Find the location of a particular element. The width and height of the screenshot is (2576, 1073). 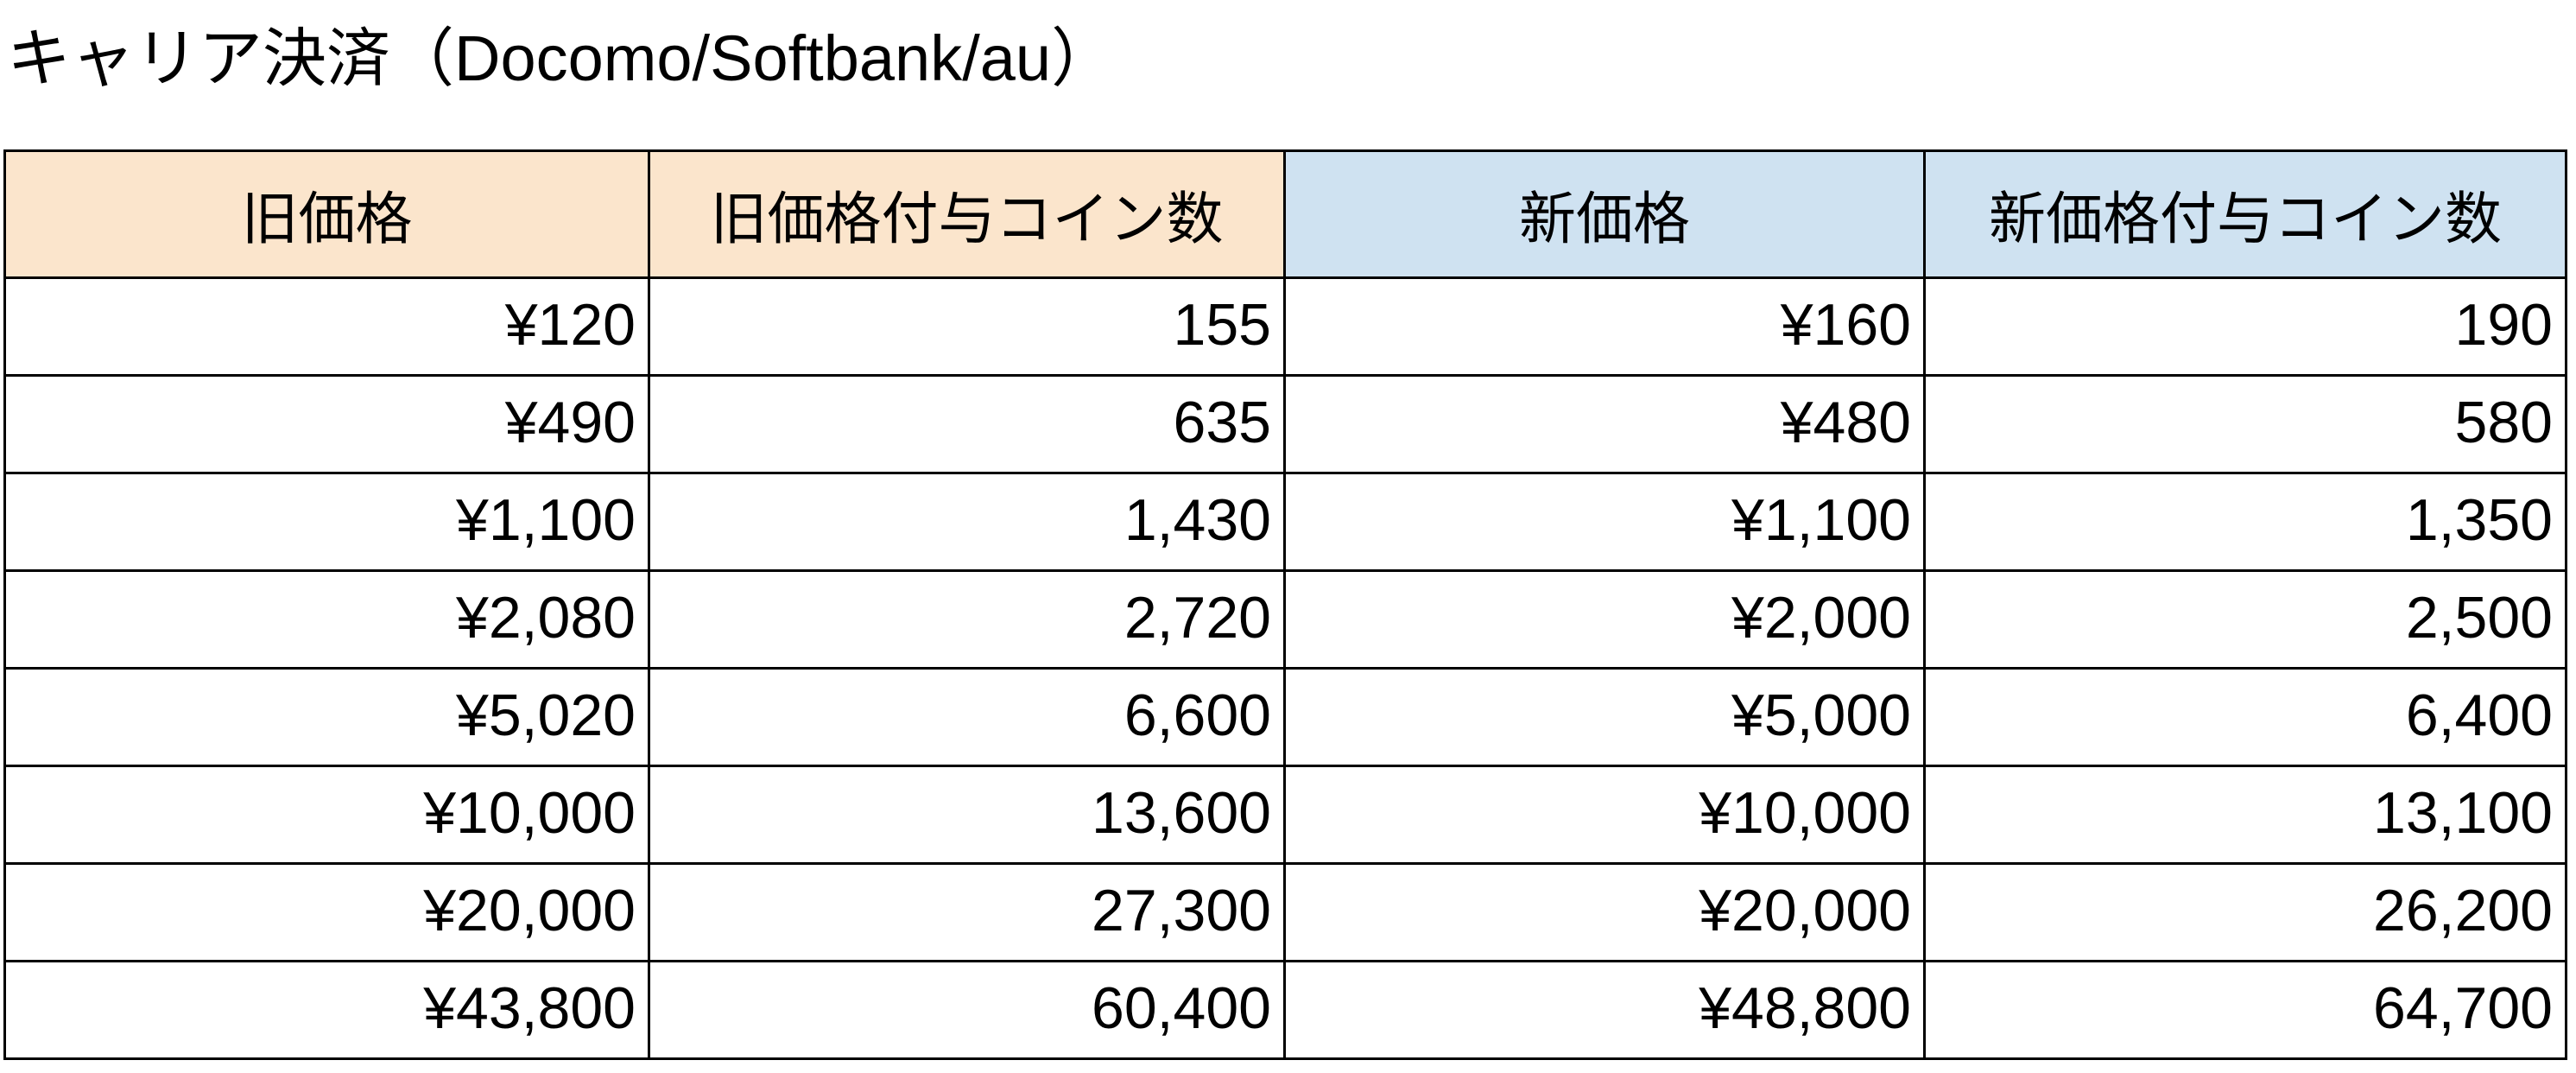

table-cell-new-coins: 26,200 is located at coordinates (2245, 912).